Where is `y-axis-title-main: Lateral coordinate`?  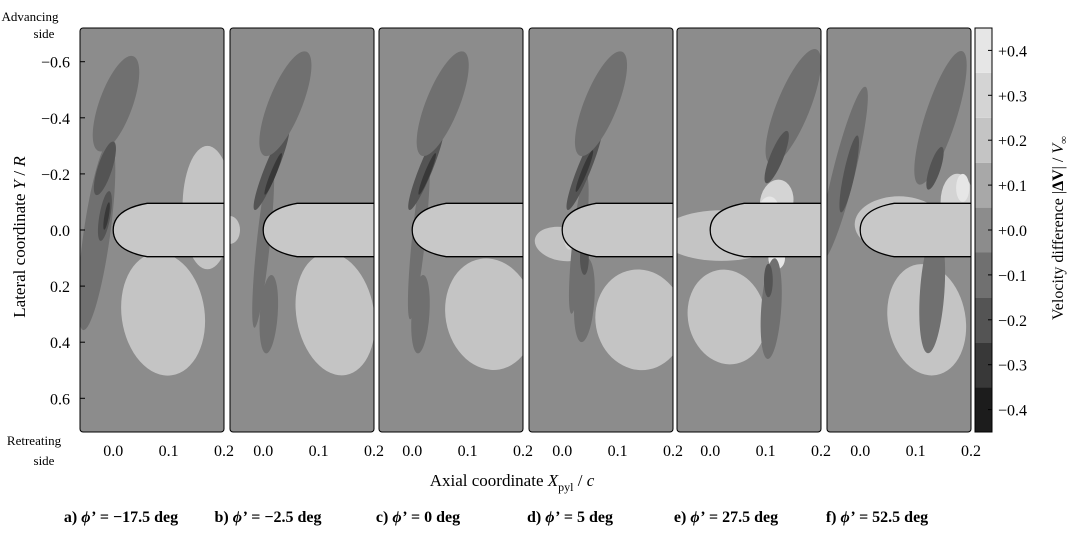
y-axis-title-main: Lateral coordinate is located at coordinates (19, 253).